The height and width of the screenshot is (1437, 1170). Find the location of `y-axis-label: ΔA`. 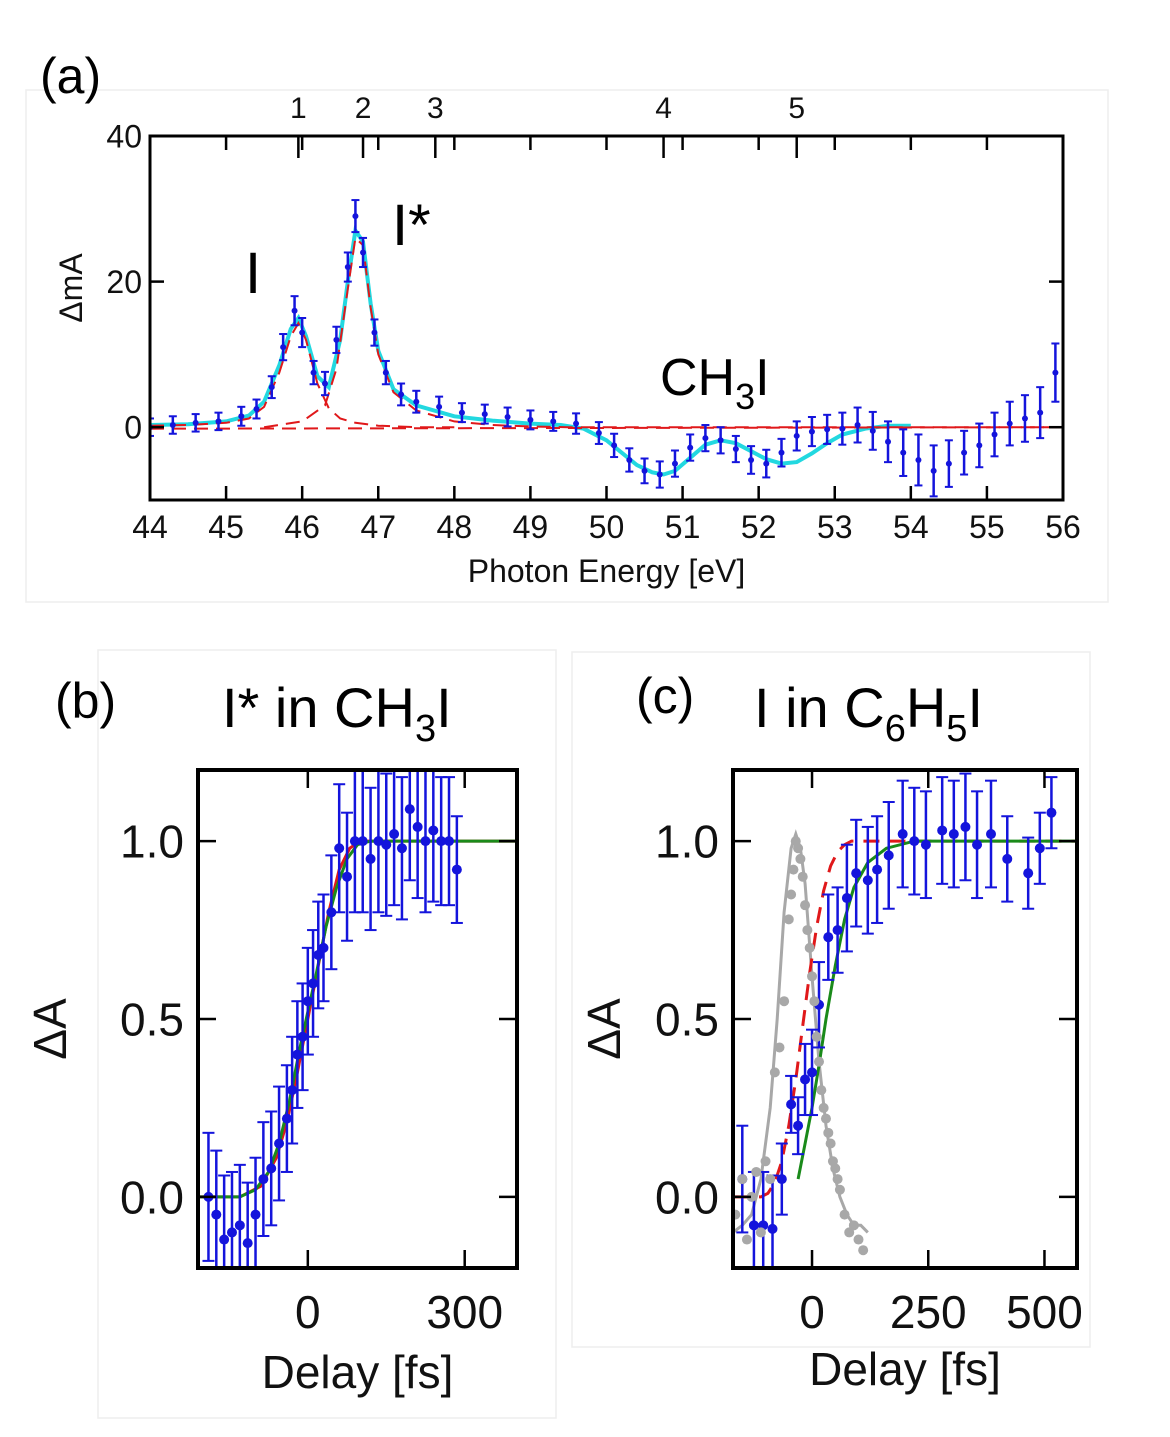

y-axis-label: ΔA is located at coordinates (604, 1029).